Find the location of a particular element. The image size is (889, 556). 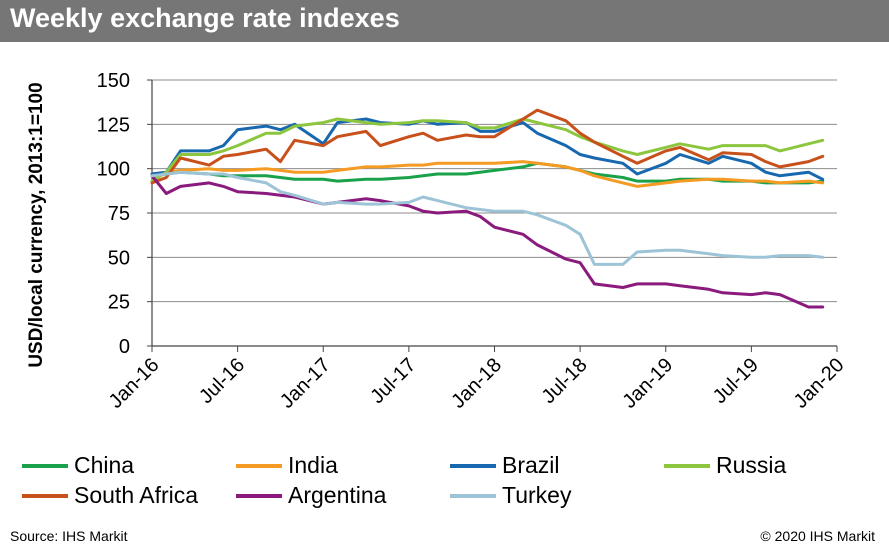

x-tick-label: Jul-19 is located at coordinates (736, 381).